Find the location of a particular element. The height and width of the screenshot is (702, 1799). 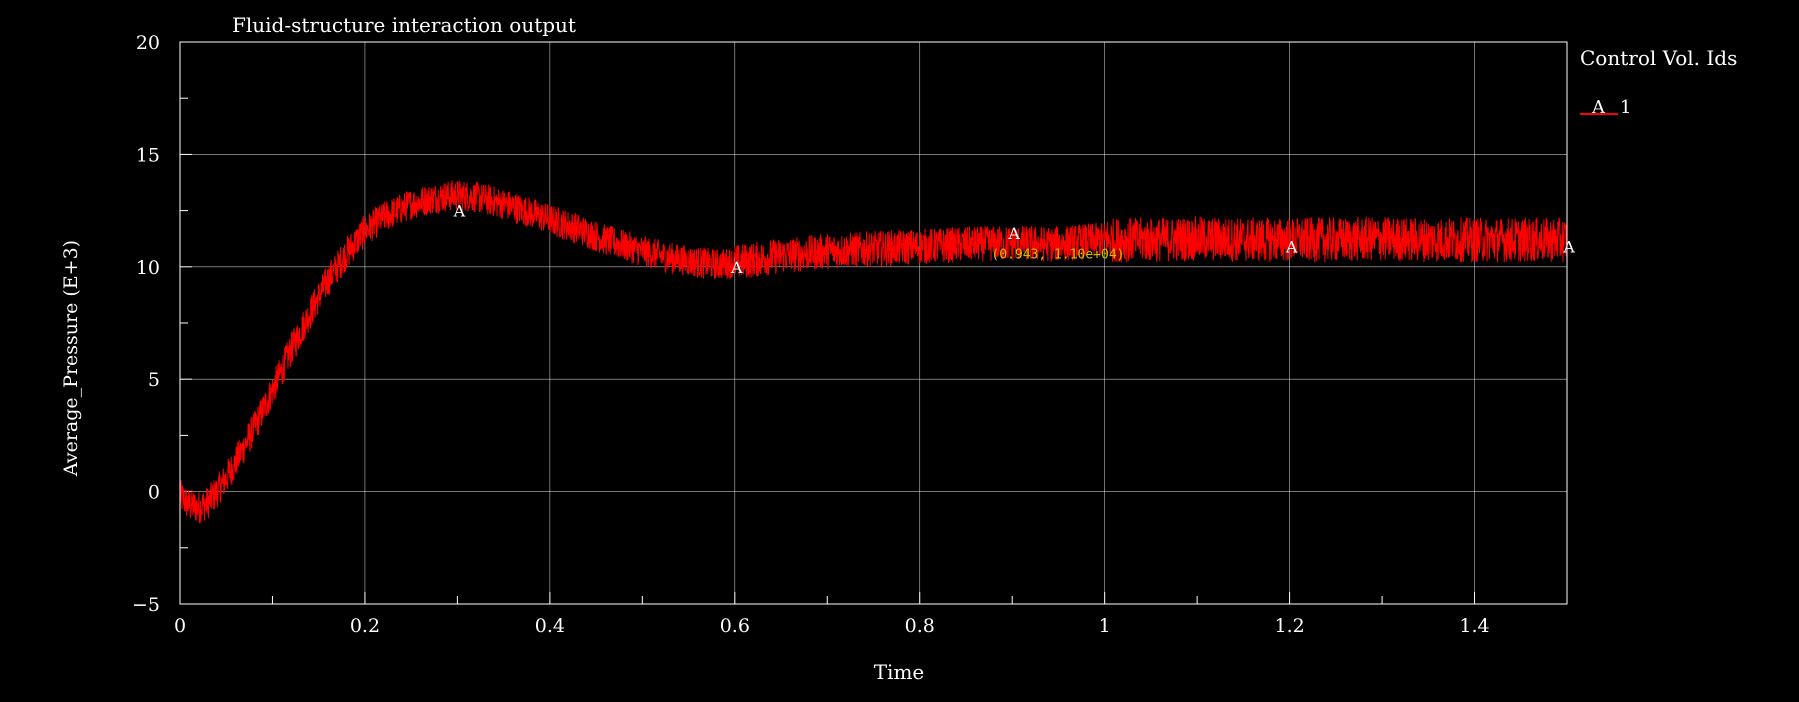

series-1-markers: A A A A A is located at coordinates (1014, 239).